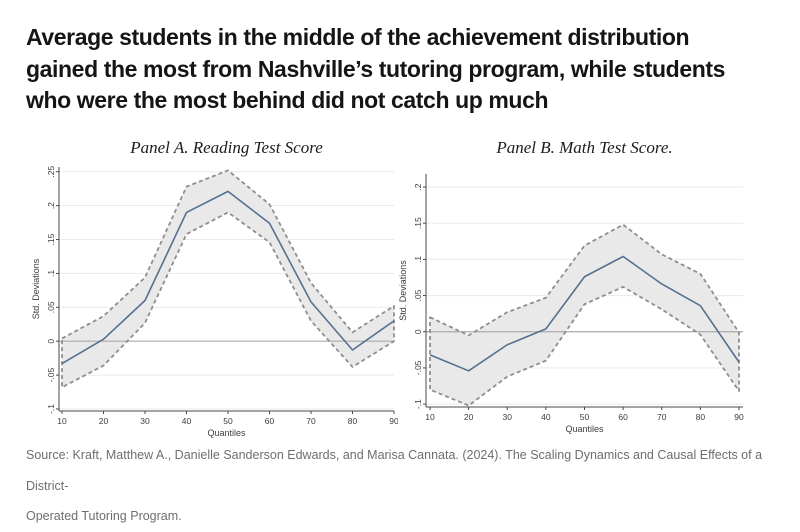 The image size is (800, 532). Describe the element at coordinates (584, 147) in the screenshot. I see `panel-b-title: Panel B. Math Test Score.` at that location.